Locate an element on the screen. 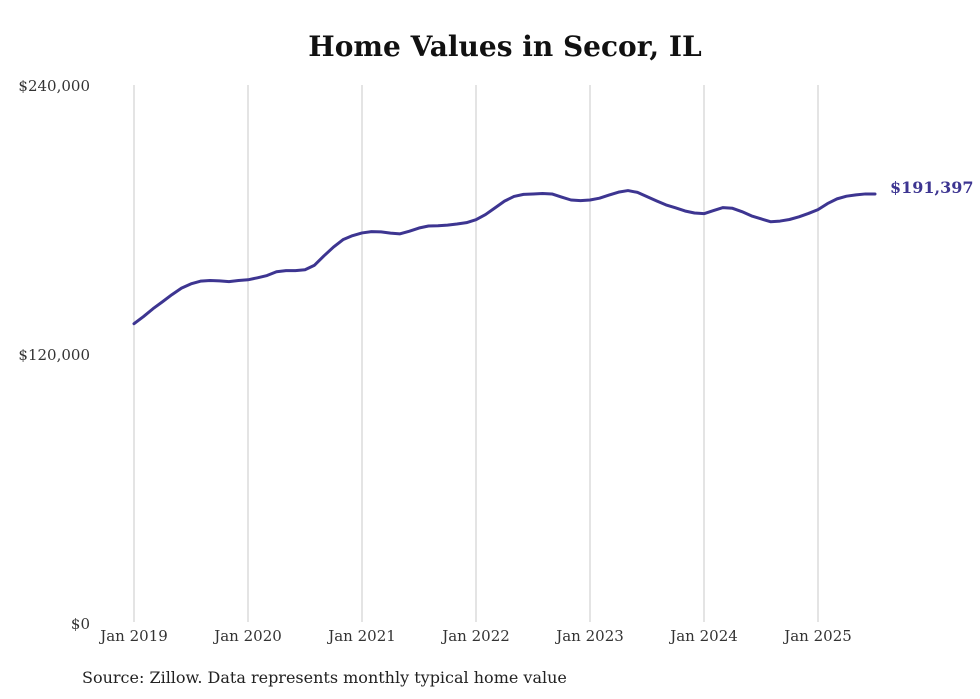 The width and height of the screenshot is (980, 699). series-layer is located at coordinates (504, 257).